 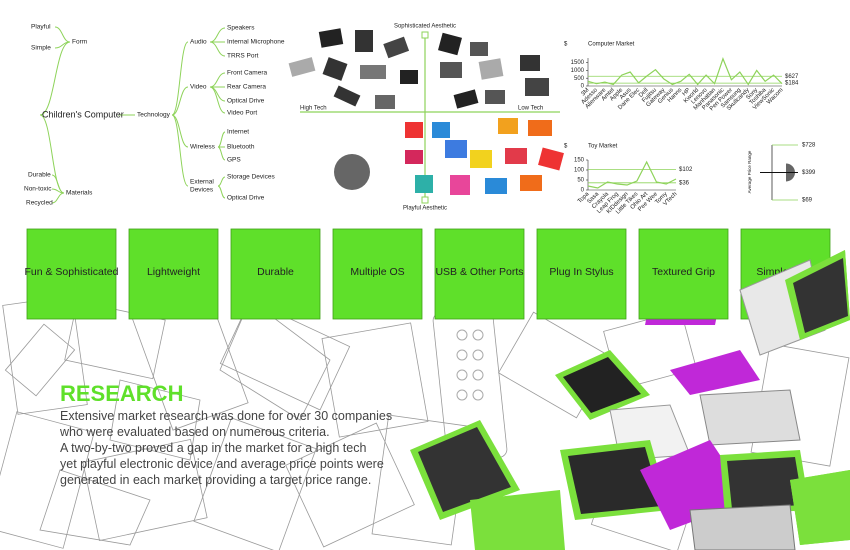 I want to click on target-label: $399, so click(x=809, y=173).